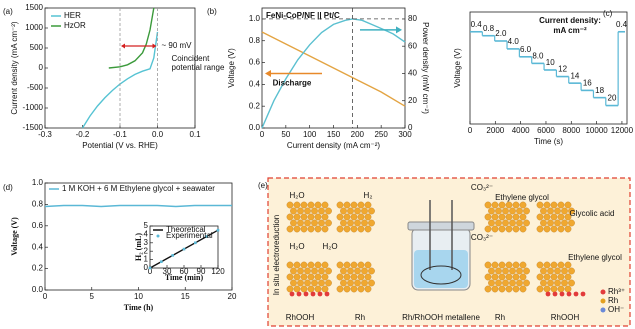 This screenshot has width=635, height=329. Describe the element at coordinates (334, 134) in the screenshot. I see `x-tick-label: 150` at that location.